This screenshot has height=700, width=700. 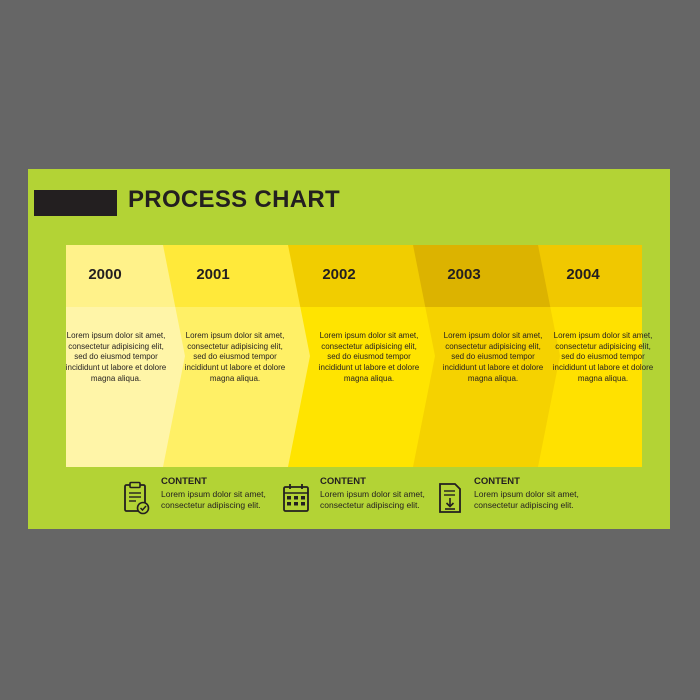 What do you see at coordinates (137, 498) in the screenshot?
I see `clipboard-check-icon` at bounding box center [137, 498].